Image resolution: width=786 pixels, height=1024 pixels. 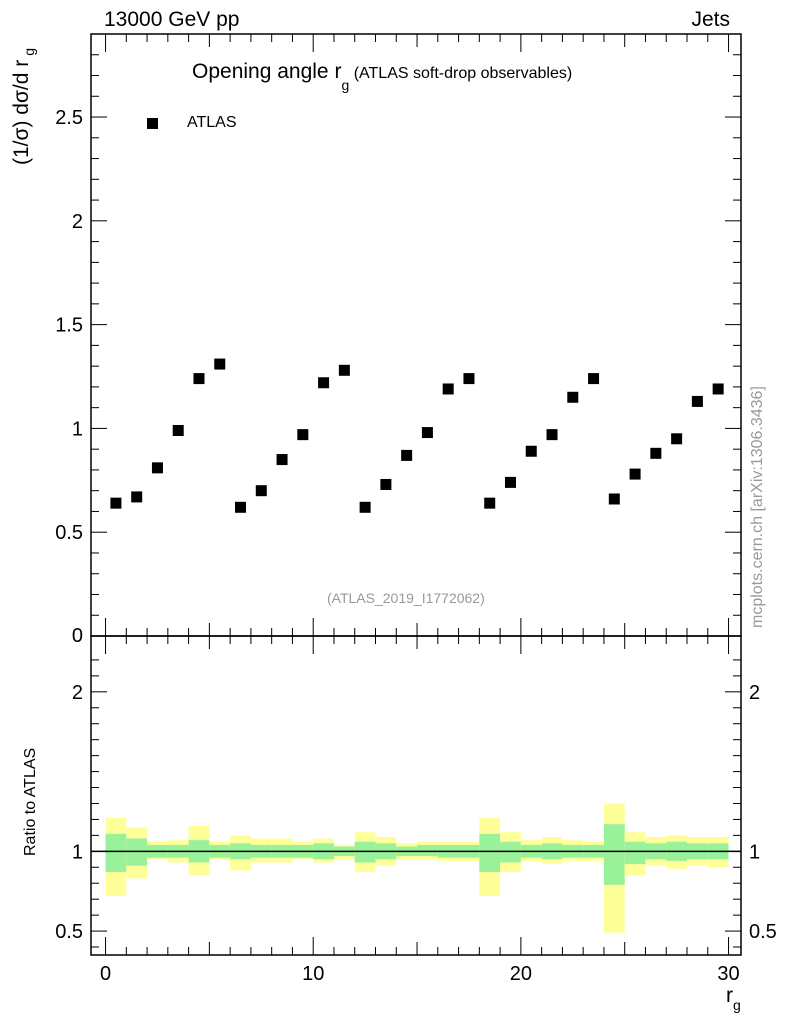 What do you see at coordinates (521, 974) in the screenshot?
I see `ratio-x-tick-label: 20` at bounding box center [521, 974].